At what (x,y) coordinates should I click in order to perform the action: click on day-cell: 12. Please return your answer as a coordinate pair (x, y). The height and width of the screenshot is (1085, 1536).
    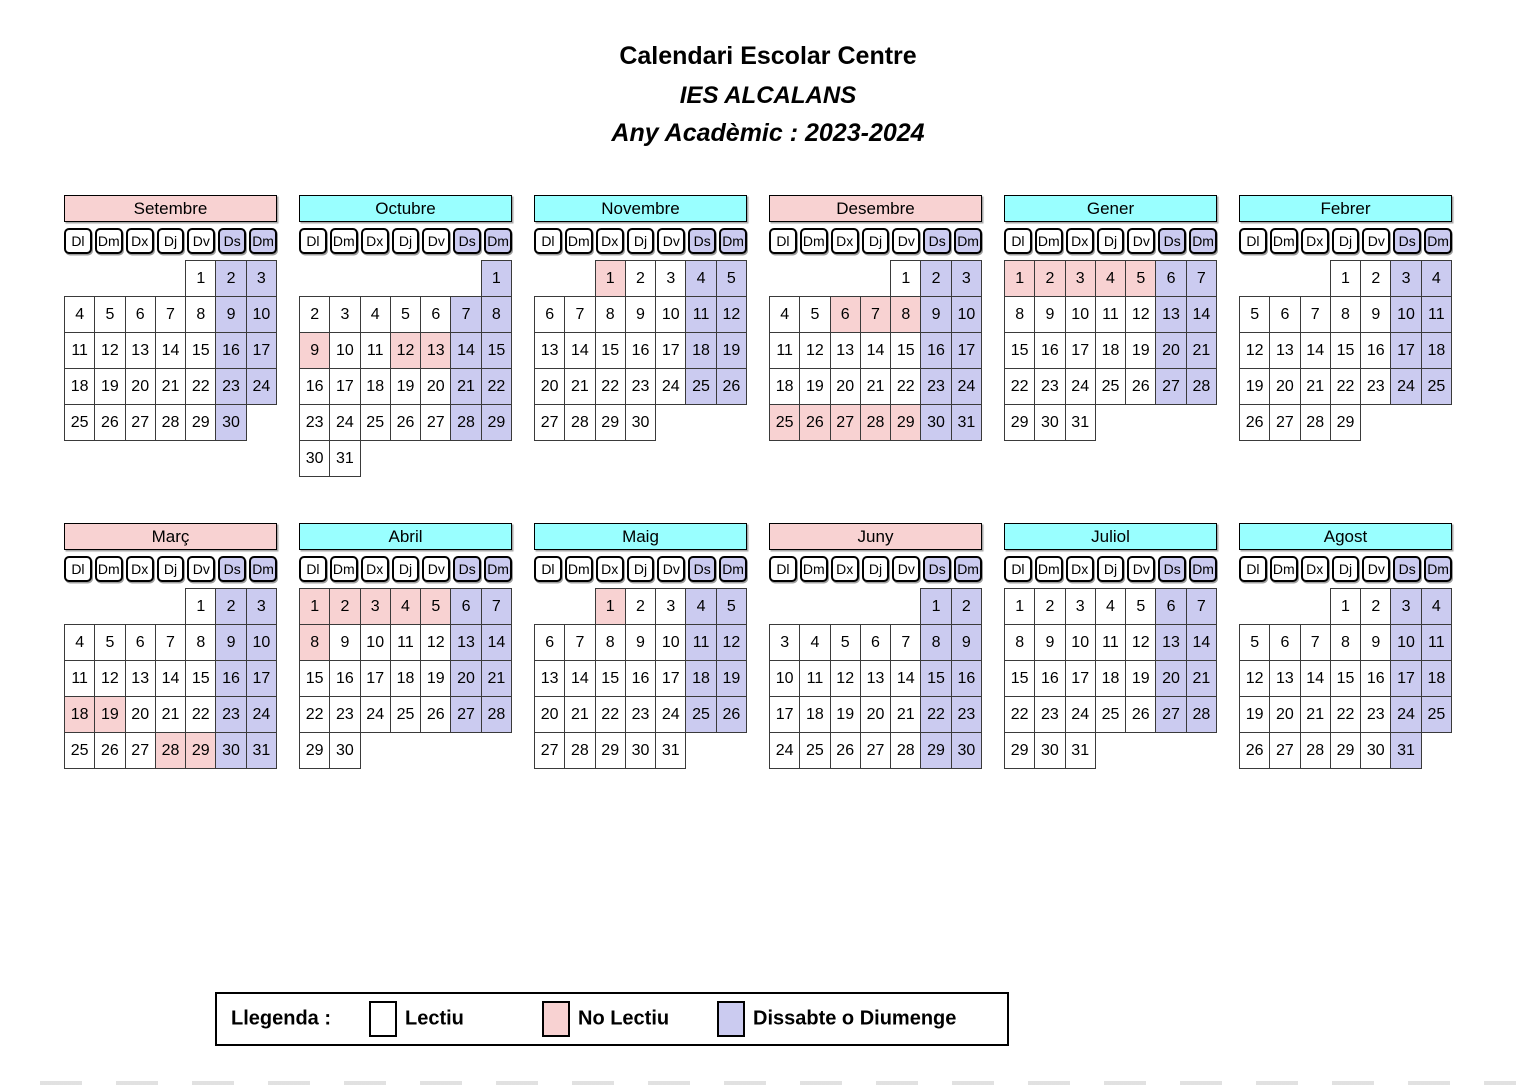
    Looking at the image, I should click on (436, 642).